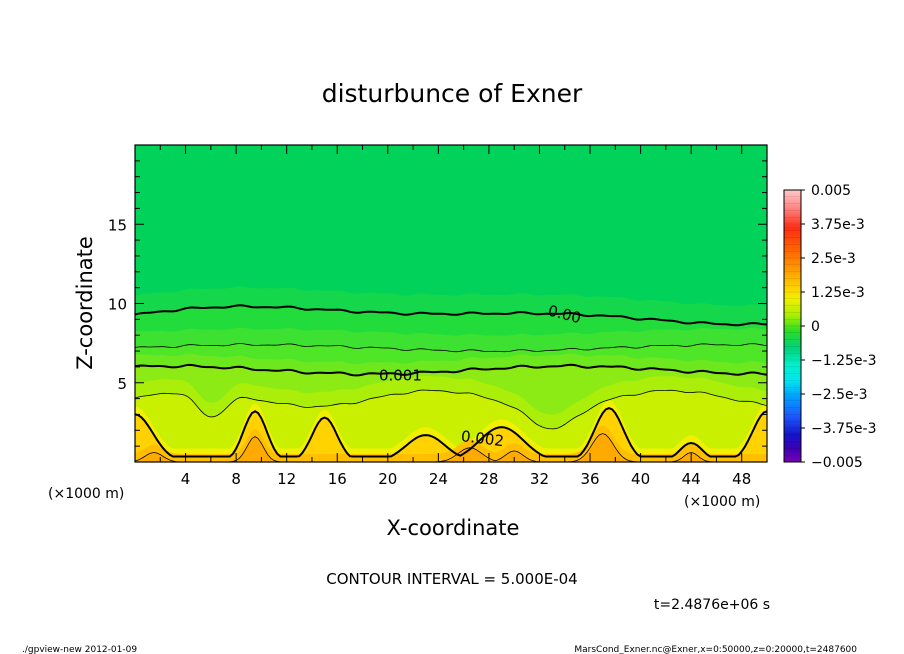 This screenshot has height=654, width=904. I want to click on x-tick-label: 16, so click(337, 479).